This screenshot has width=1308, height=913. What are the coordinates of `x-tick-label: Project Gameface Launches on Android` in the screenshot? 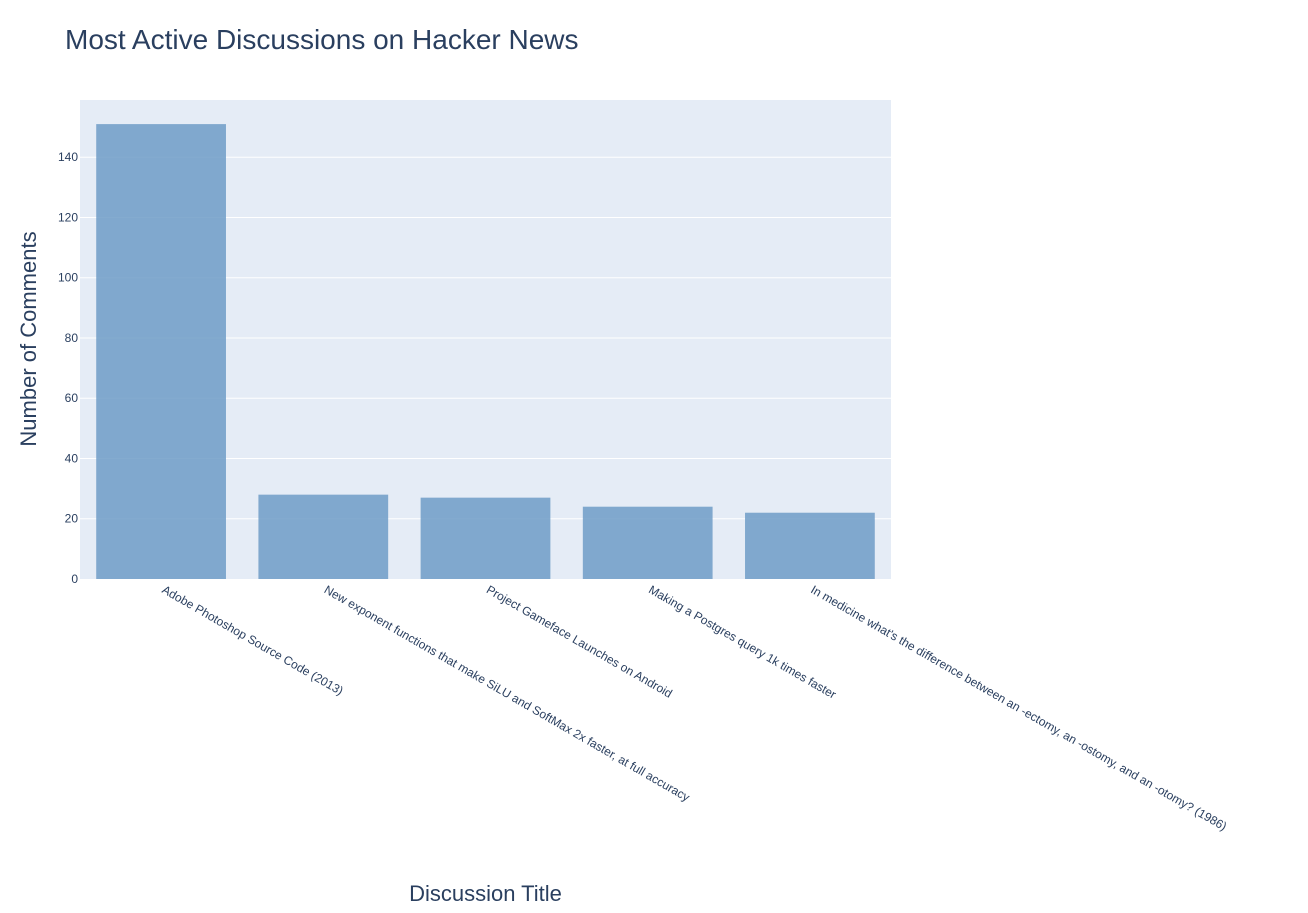 It's located at (579, 641).